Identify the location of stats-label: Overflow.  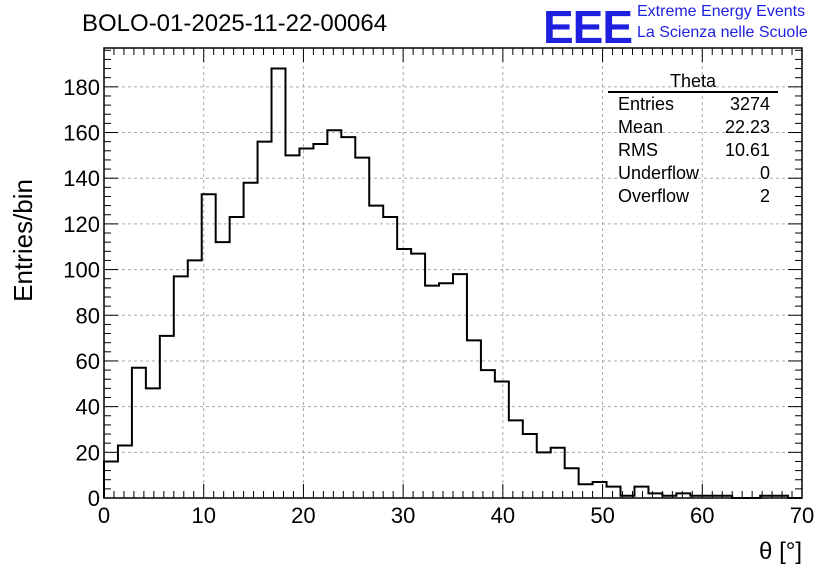
(654, 196).